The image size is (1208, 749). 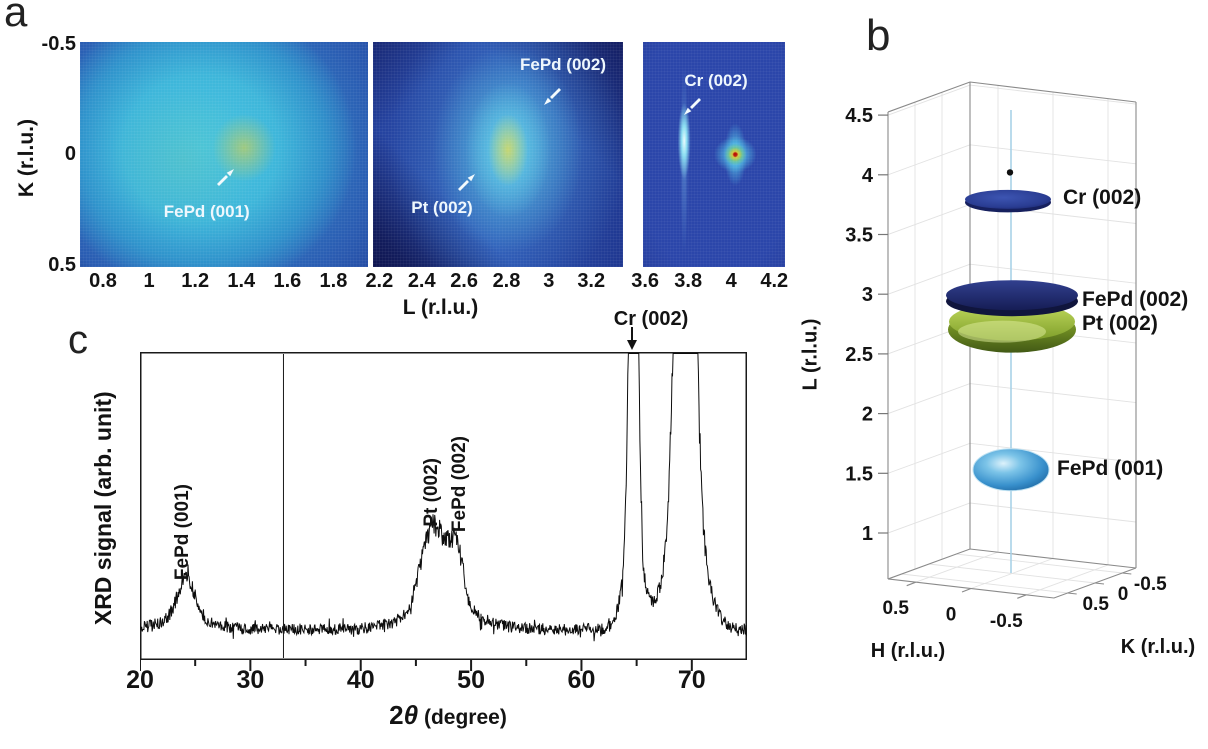 What do you see at coordinates (581, 680) in the screenshot?
I see `xrd-tick-label: 60` at bounding box center [581, 680].